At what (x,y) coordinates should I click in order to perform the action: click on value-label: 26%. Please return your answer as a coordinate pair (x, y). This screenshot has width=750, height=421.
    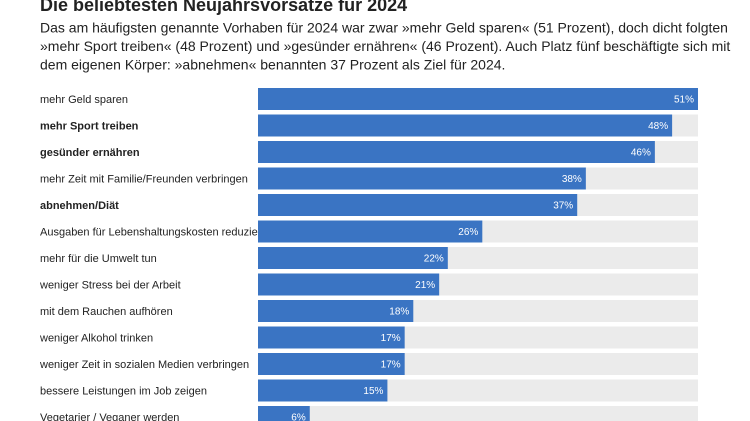
    Looking at the image, I should click on (468, 232).